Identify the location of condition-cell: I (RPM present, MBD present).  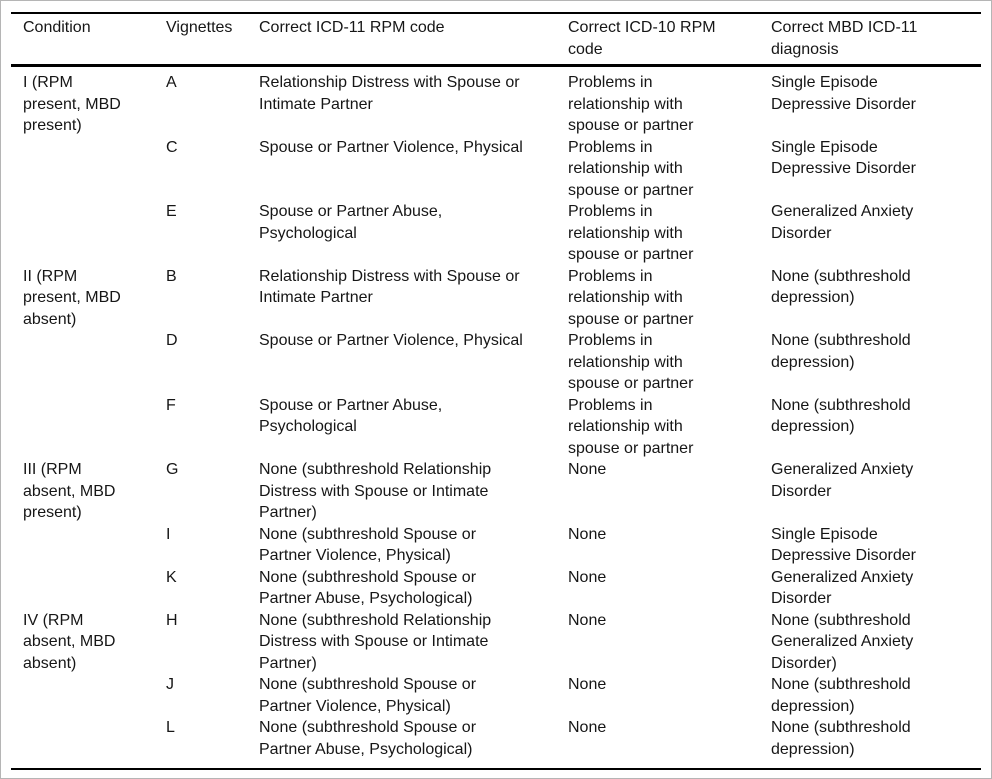
(72, 104).